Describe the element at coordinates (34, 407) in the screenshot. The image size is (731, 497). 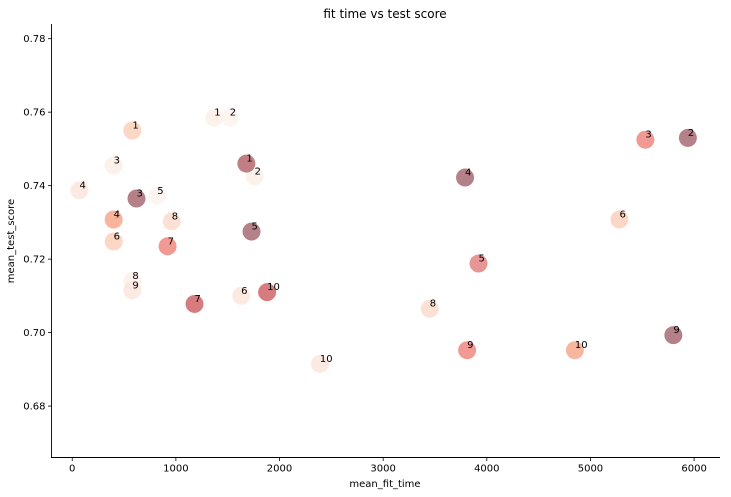
I see `y-tick-label: 0.68` at that location.